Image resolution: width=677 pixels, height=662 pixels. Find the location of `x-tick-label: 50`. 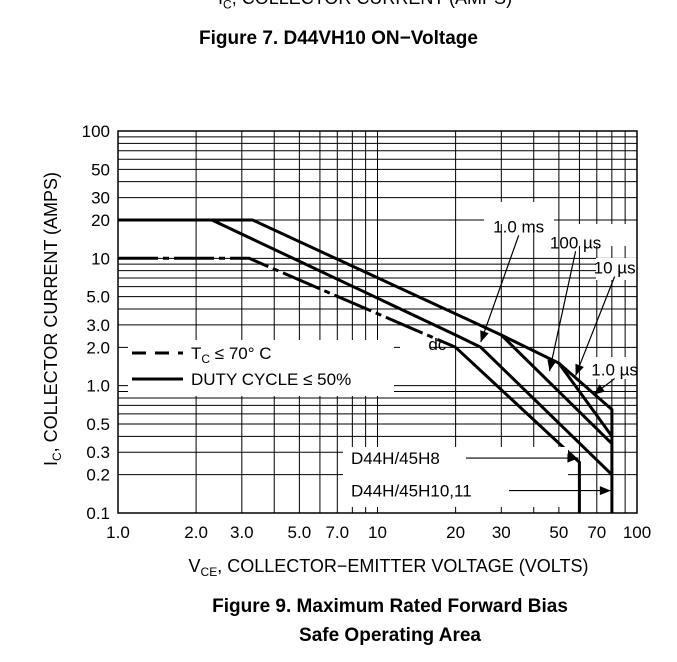

x-tick-label: 50 is located at coordinates (558, 532).